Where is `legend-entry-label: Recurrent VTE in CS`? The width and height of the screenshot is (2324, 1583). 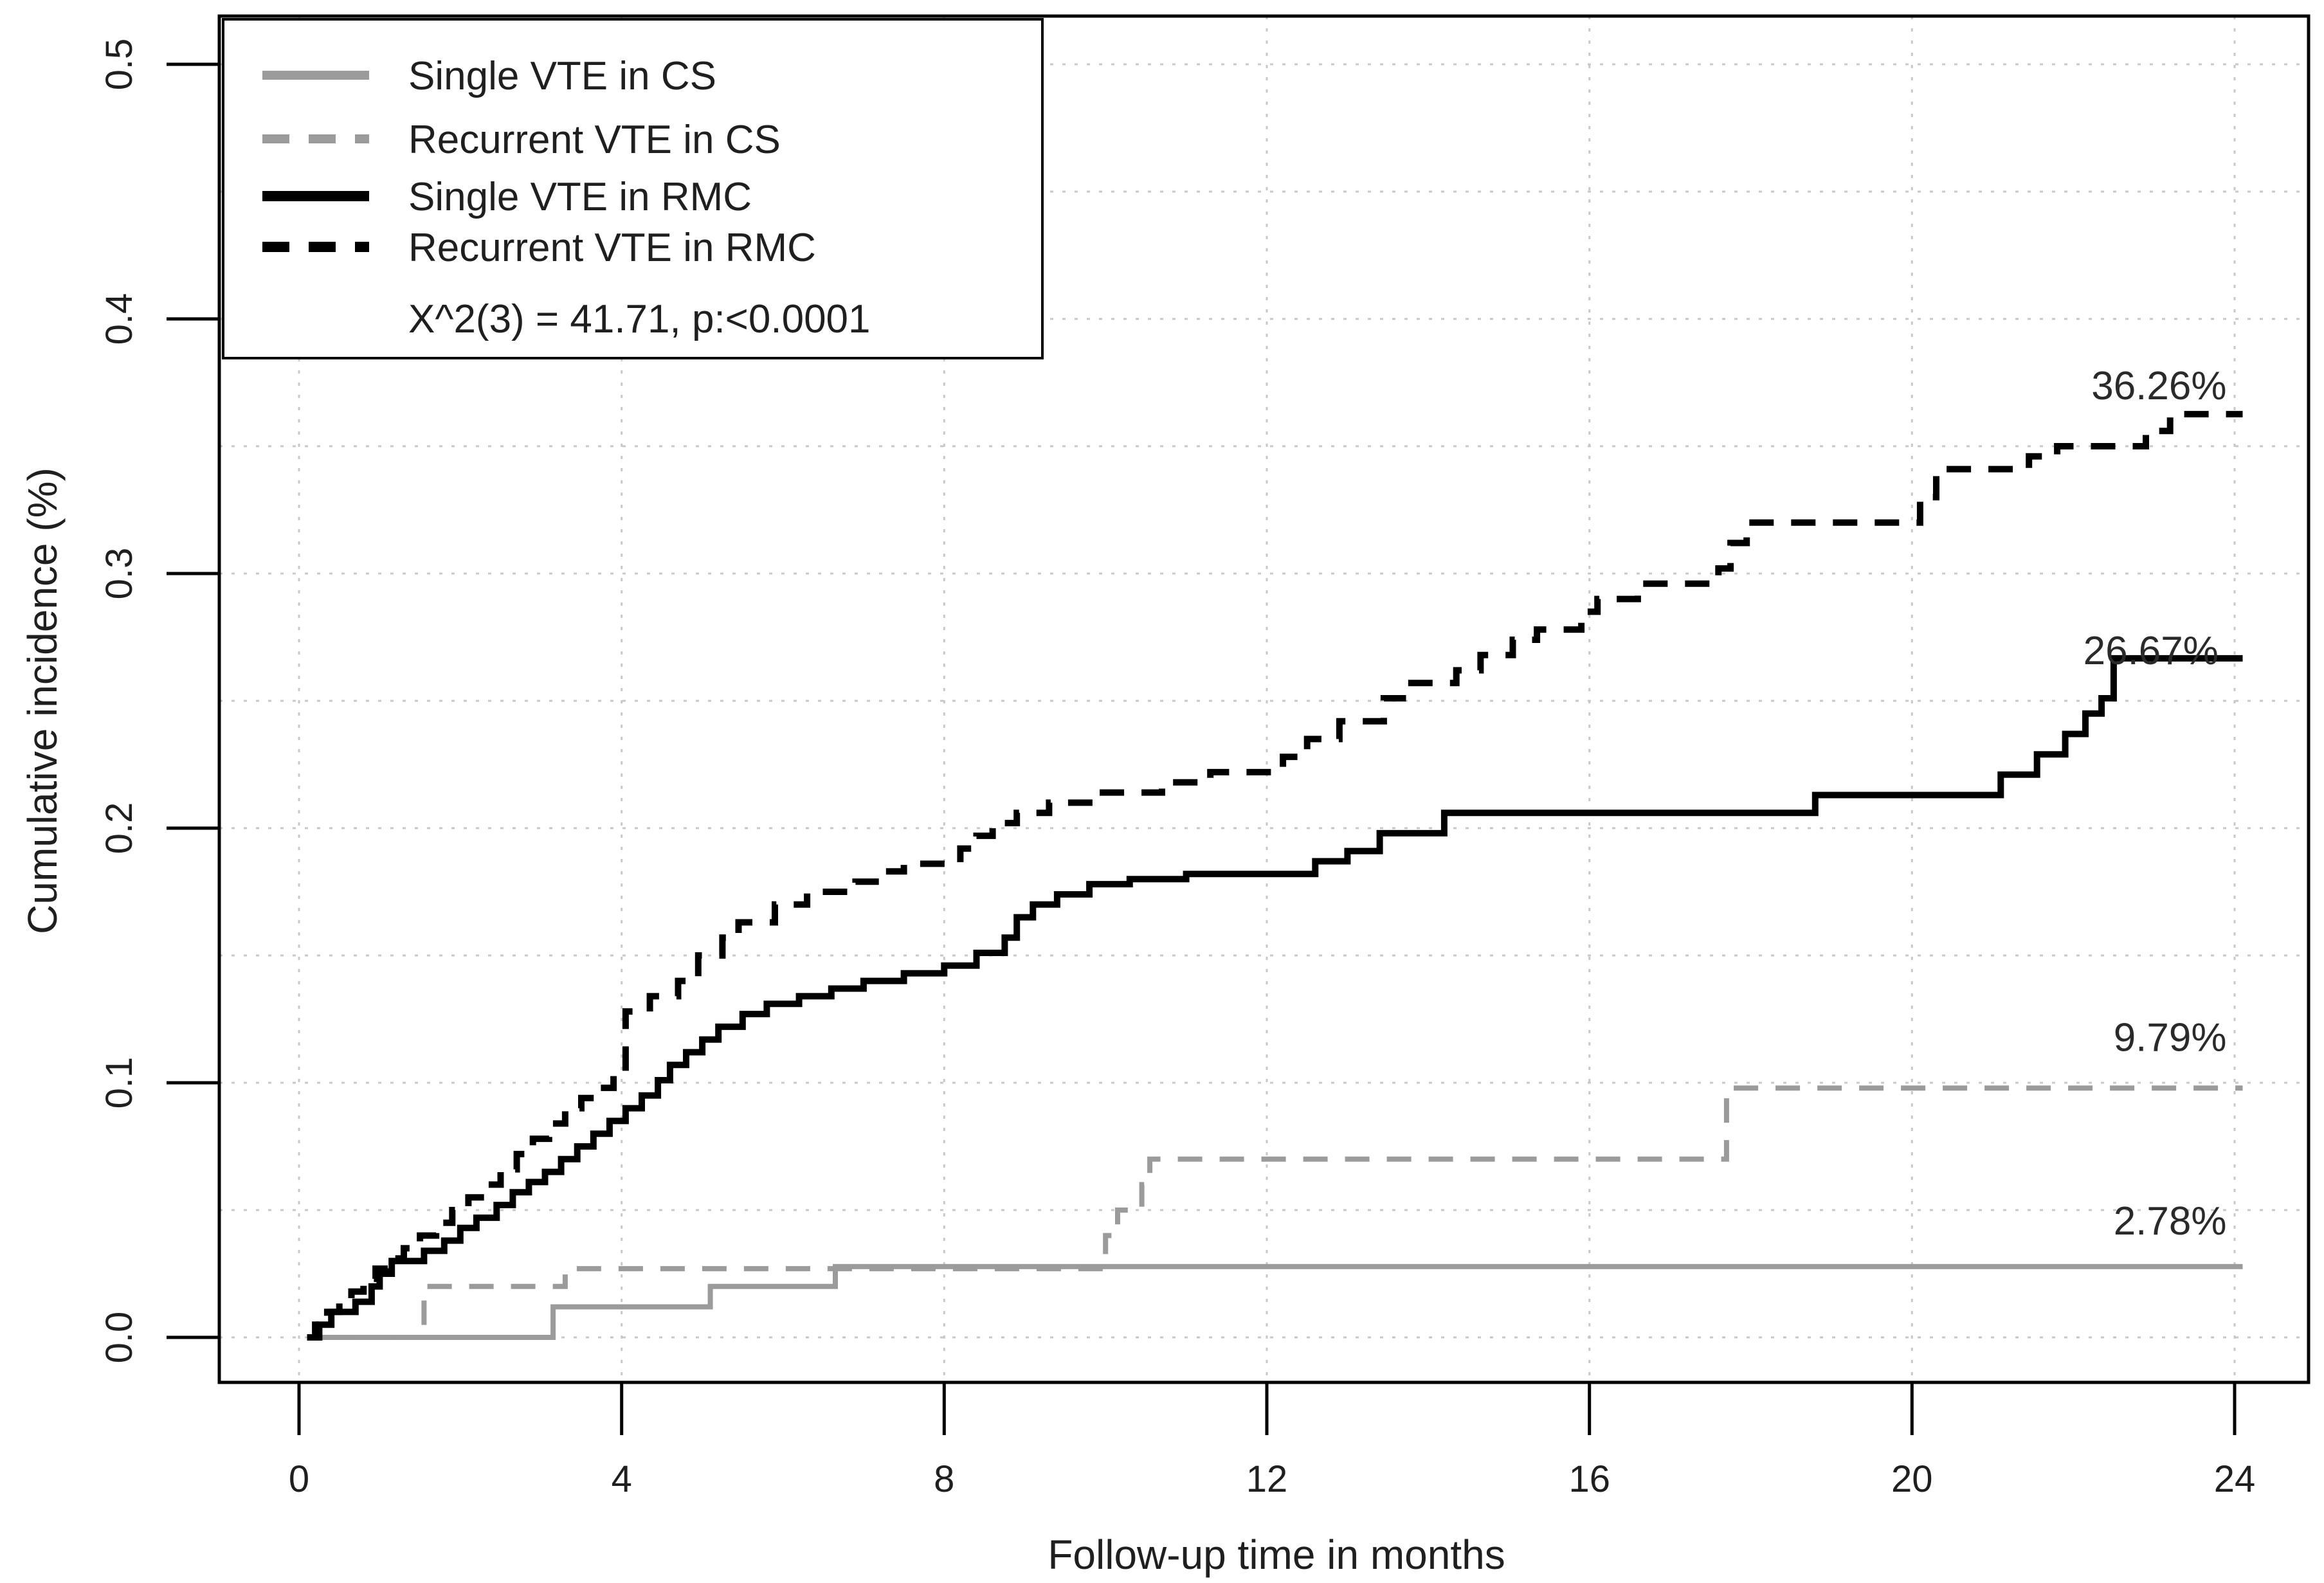 legend-entry-label: Recurrent VTE in CS is located at coordinates (594, 140).